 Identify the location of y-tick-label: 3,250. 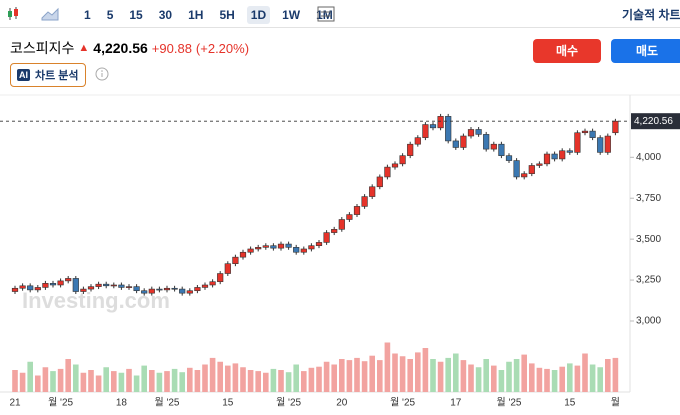
(648, 280).